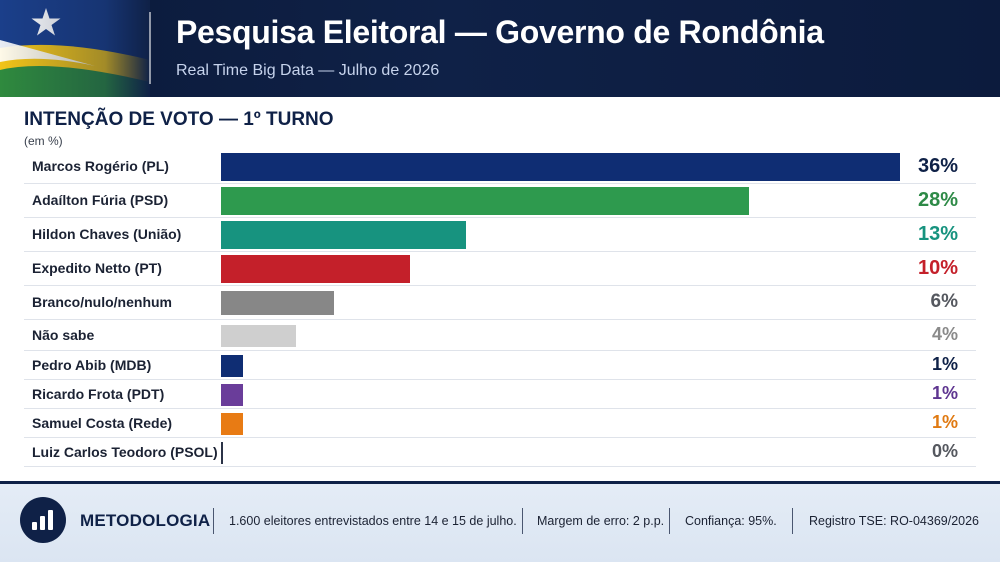 The height and width of the screenshot is (562, 1000). What do you see at coordinates (43, 141) in the screenshot?
I see `chart-unit: (em %)` at bounding box center [43, 141].